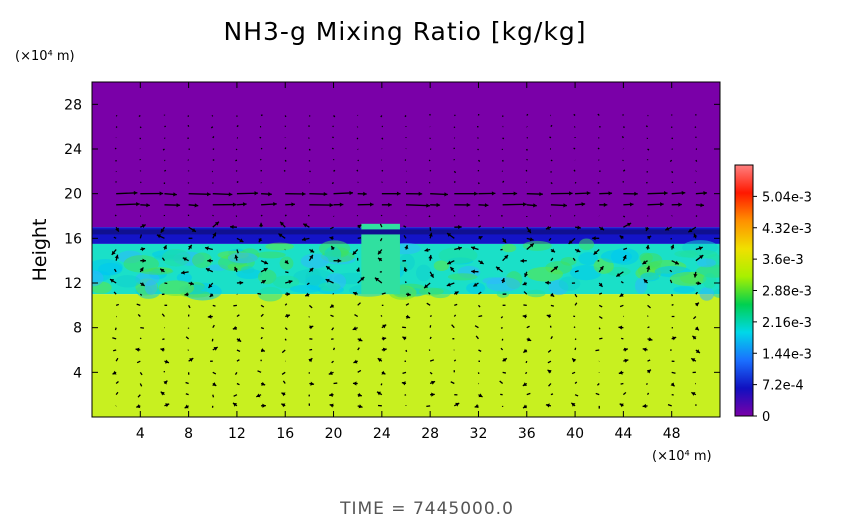 The width and height of the screenshot is (854, 519). What do you see at coordinates (382, 434) in the screenshot?
I see `x-tick-label: 24` at bounding box center [382, 434].